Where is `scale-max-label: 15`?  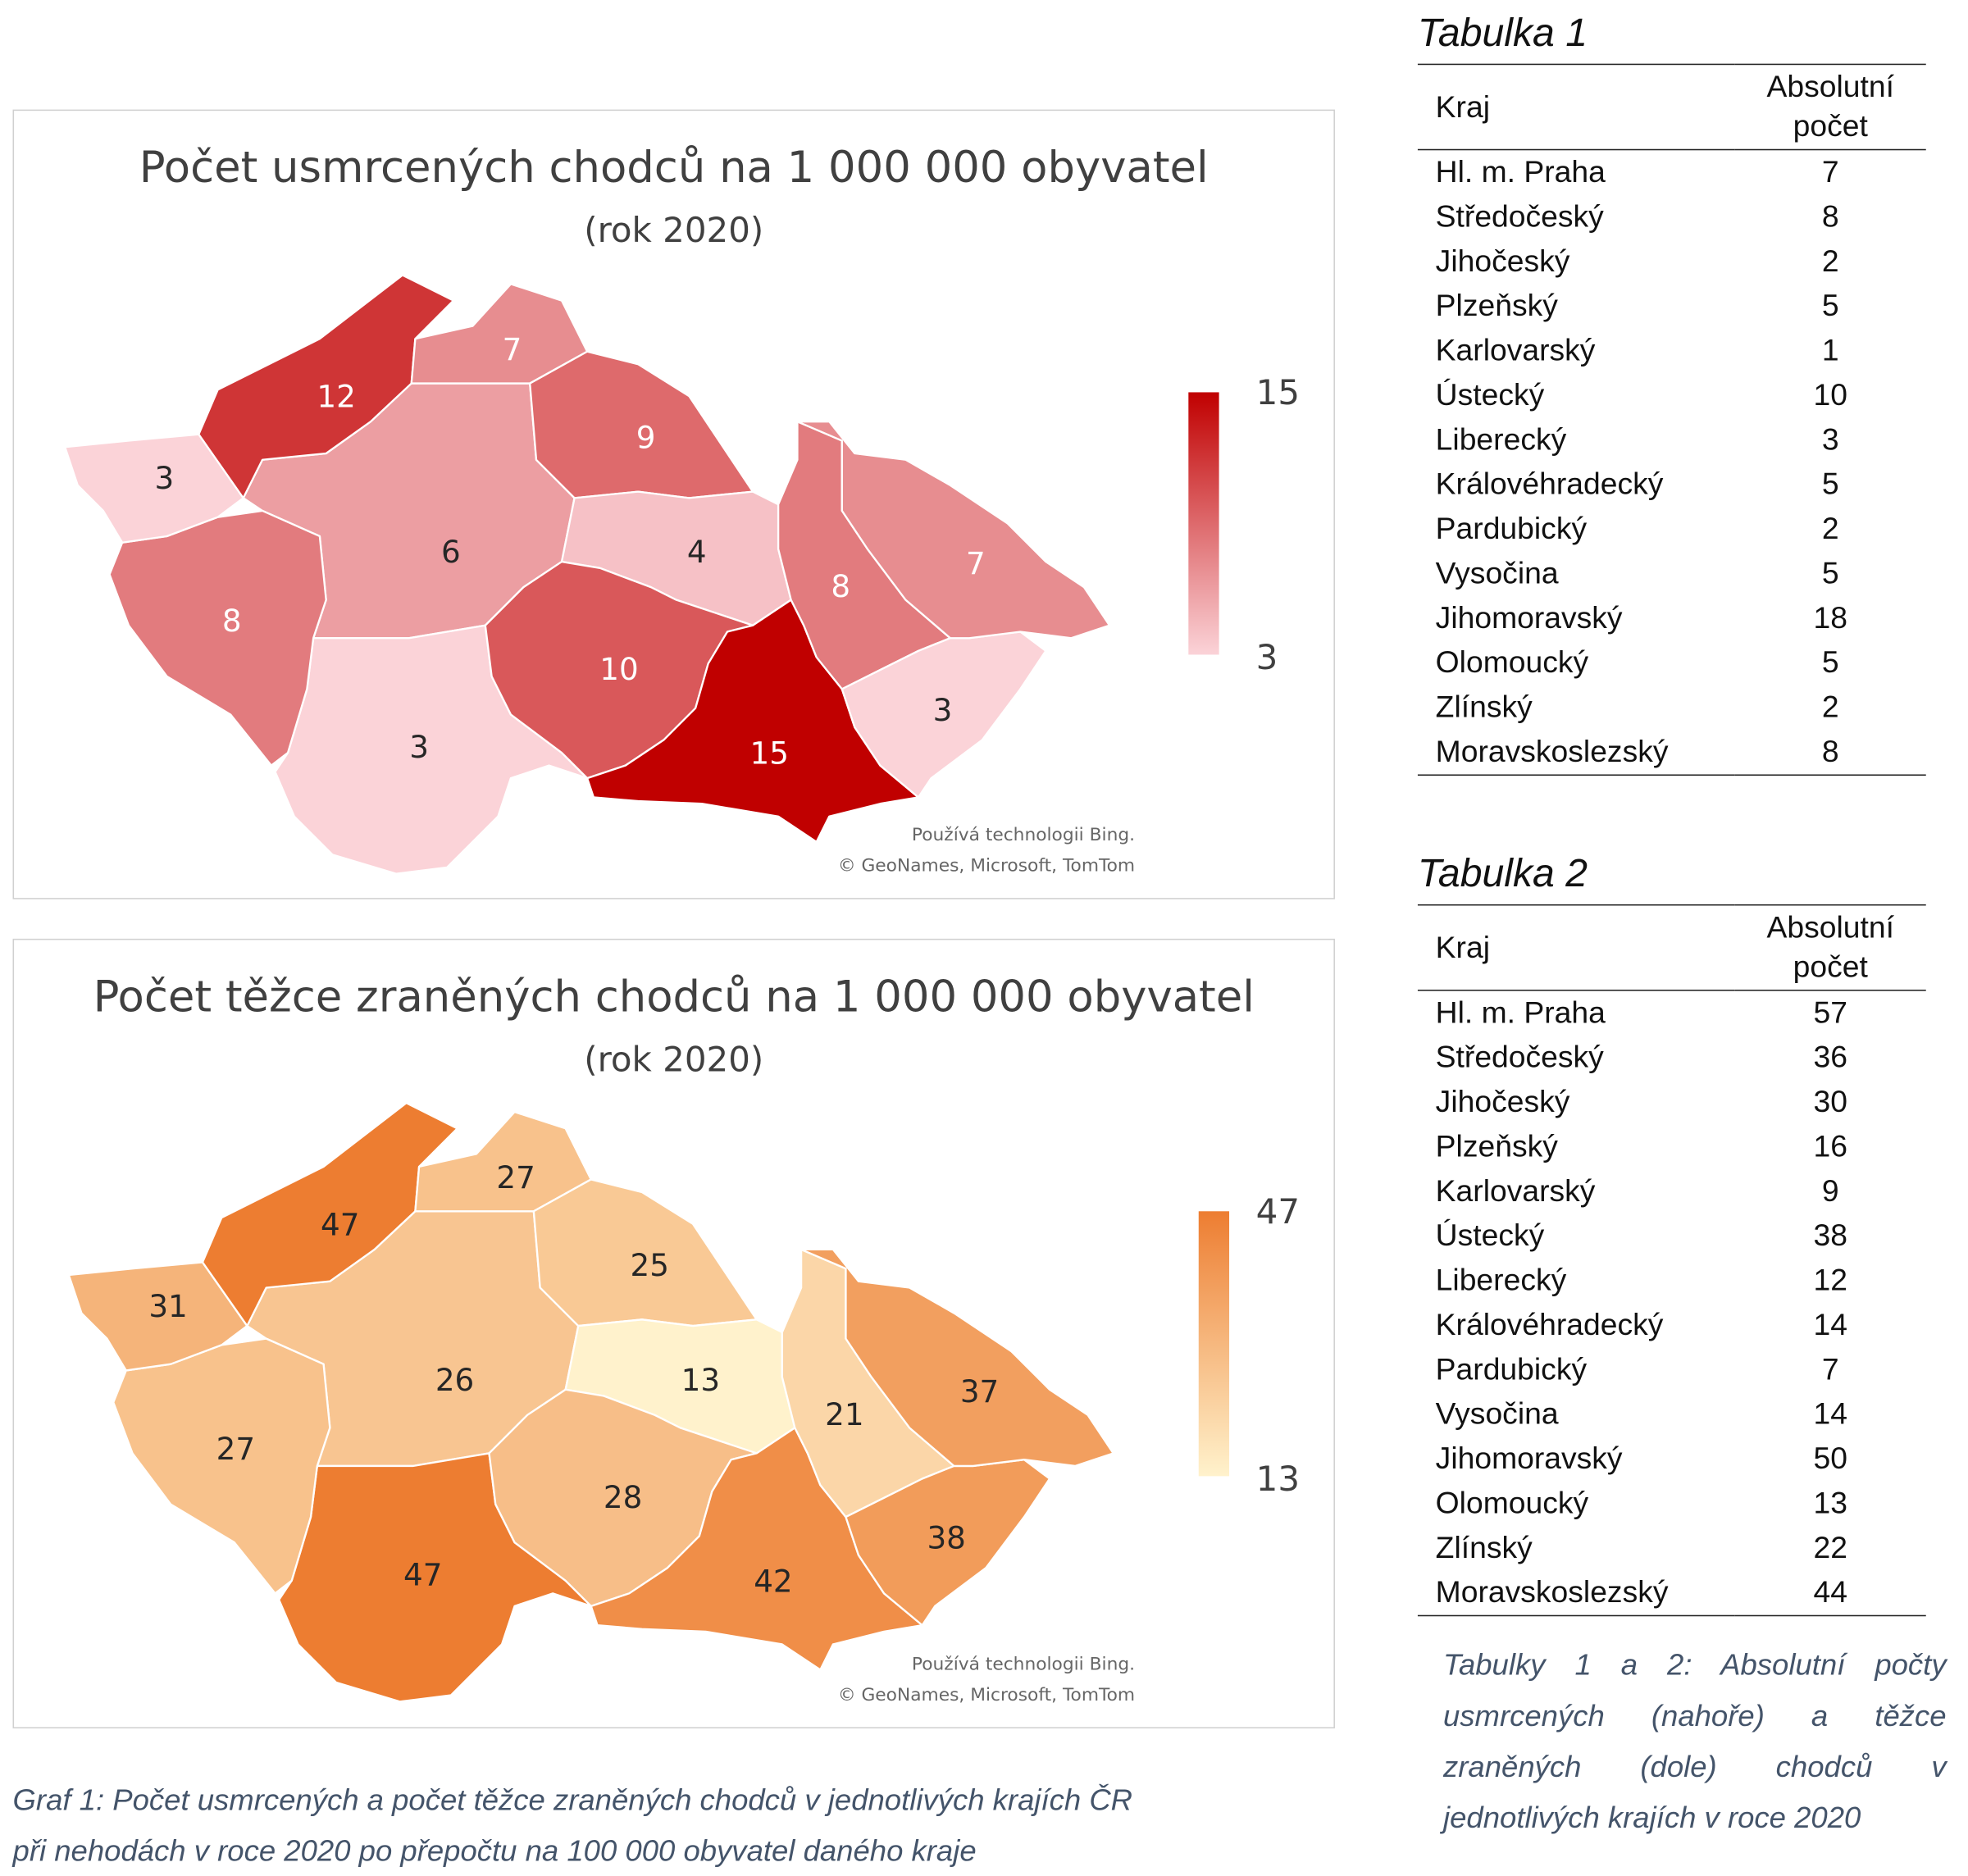 scale-max-label: 15 is located at coordinates (1278, 392).